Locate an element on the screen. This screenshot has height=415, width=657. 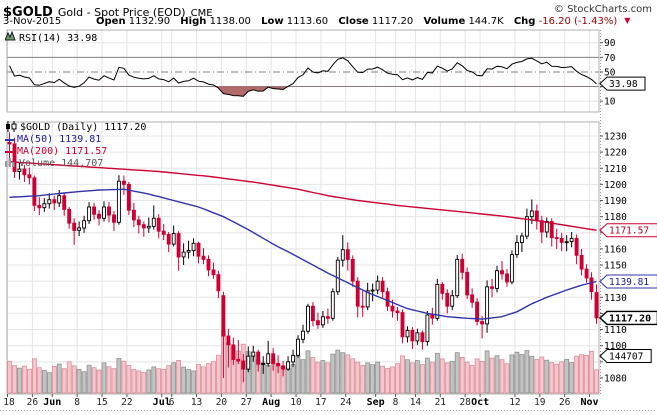
rsi-mountain-icon is located at coordinates (10, 37).